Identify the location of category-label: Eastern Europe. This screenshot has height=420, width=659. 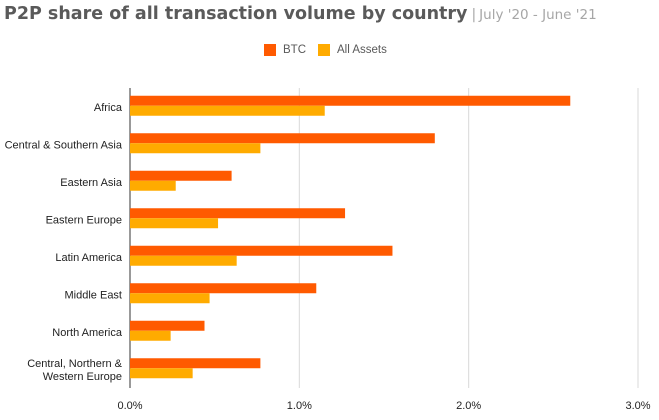
(84, 220).